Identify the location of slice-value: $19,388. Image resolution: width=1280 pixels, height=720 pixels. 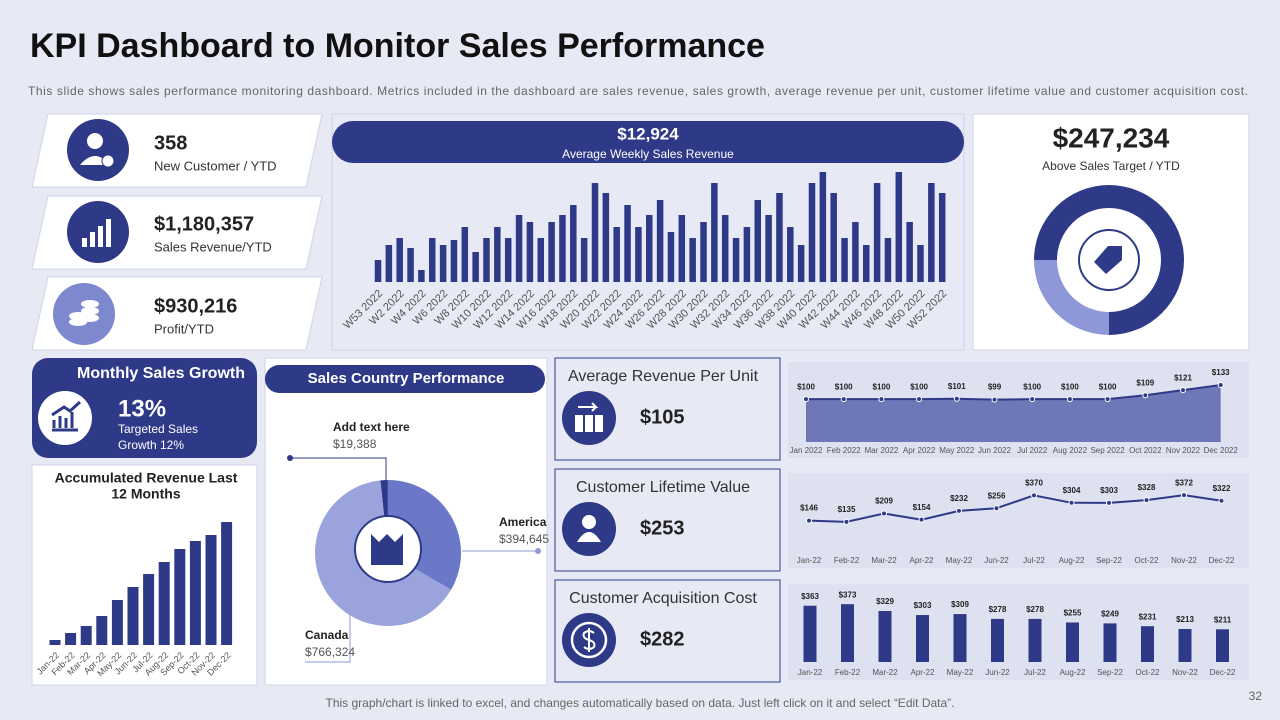
(355, 444).